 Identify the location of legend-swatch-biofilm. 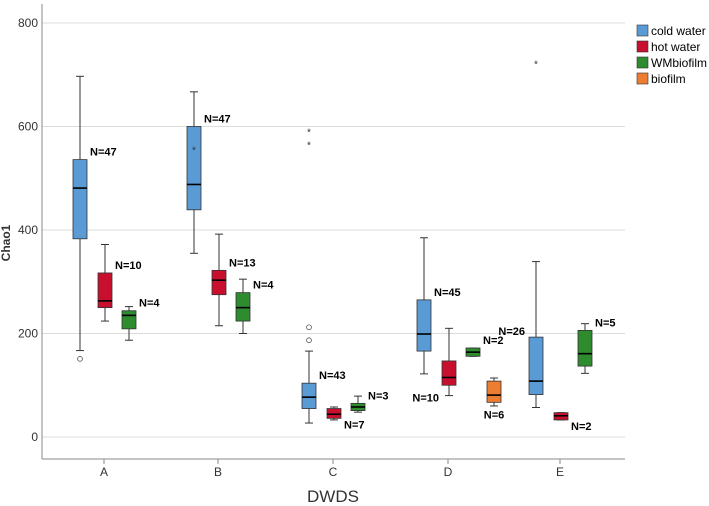
(642, 78).